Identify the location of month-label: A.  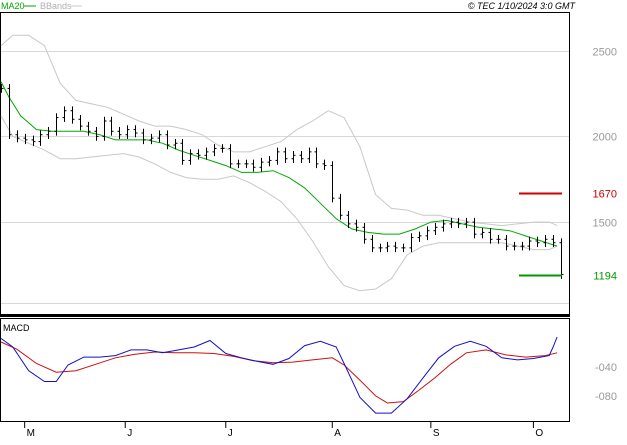
(337, 433).